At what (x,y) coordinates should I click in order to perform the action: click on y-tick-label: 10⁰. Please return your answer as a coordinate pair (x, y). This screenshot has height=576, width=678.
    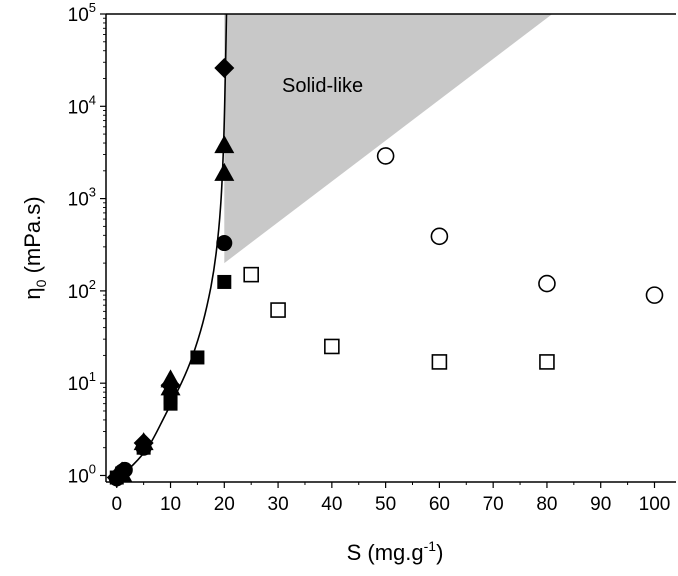
    Looking at the image, I should click on (82, 474).